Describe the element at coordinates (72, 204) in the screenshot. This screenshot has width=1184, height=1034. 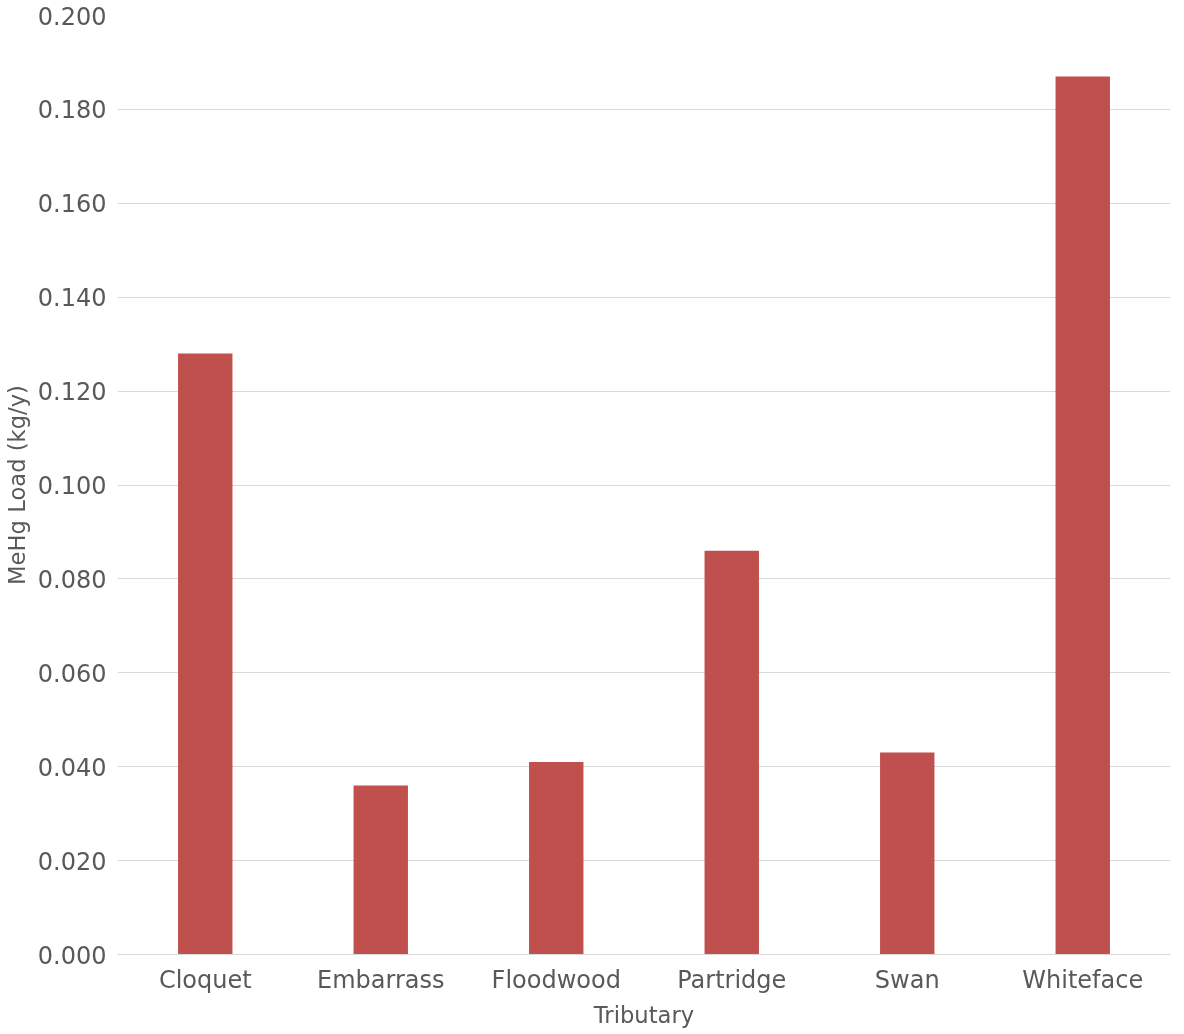
I see `y-tick-label: 0.160` at that location.